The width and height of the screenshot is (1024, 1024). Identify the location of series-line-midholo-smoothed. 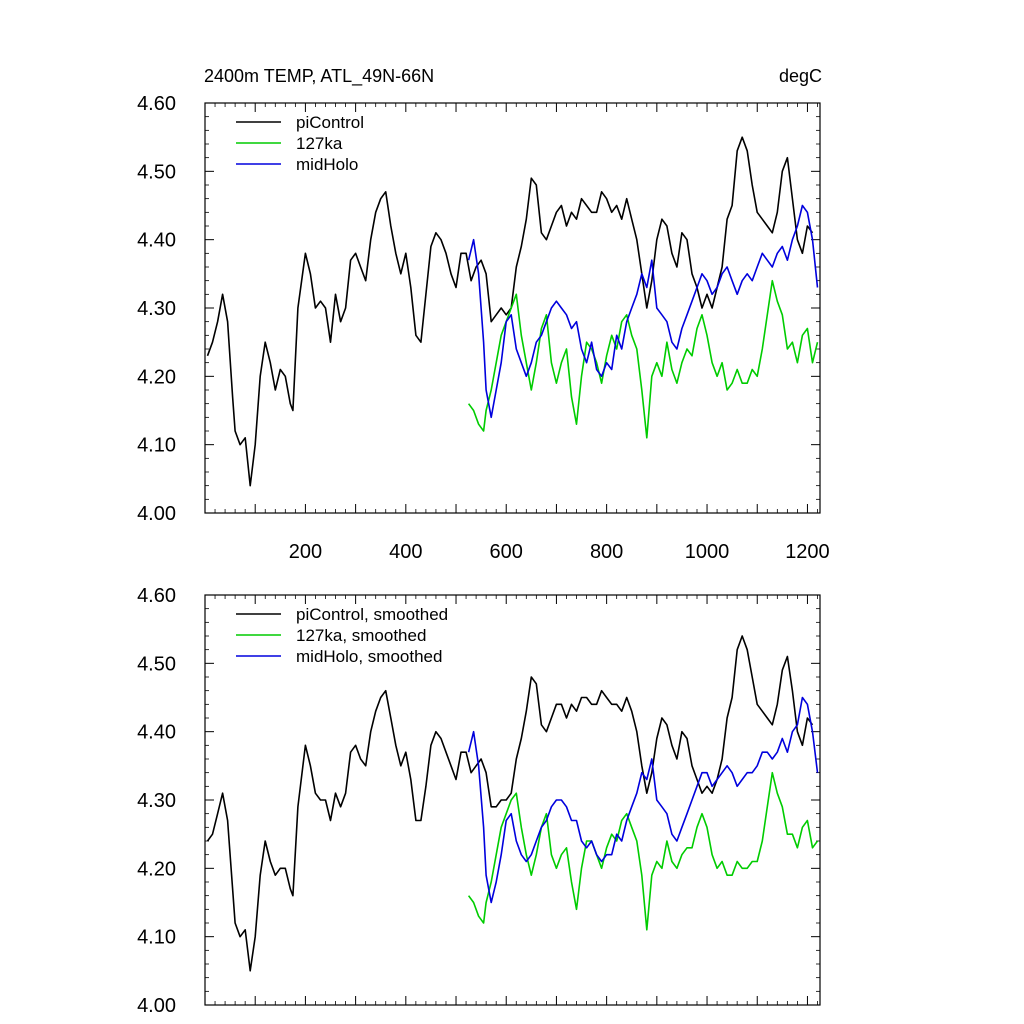
(643, 800).